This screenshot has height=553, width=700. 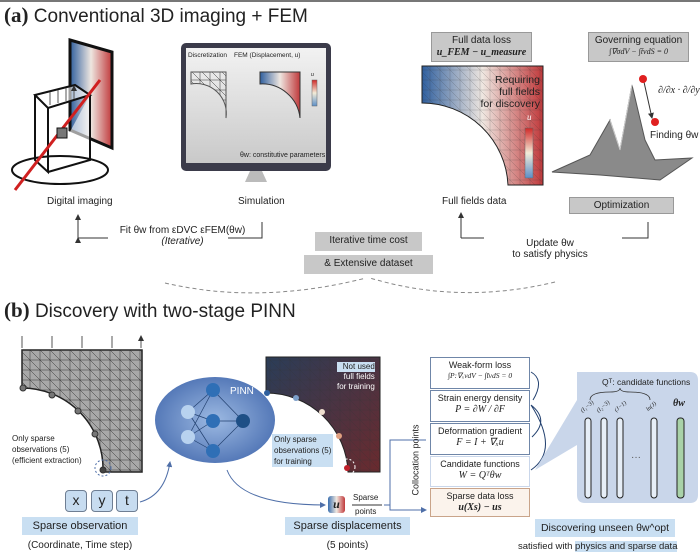 I want to click on sparse-observation-sub: (Coordinate, Time step), so click(x=80, y=545).